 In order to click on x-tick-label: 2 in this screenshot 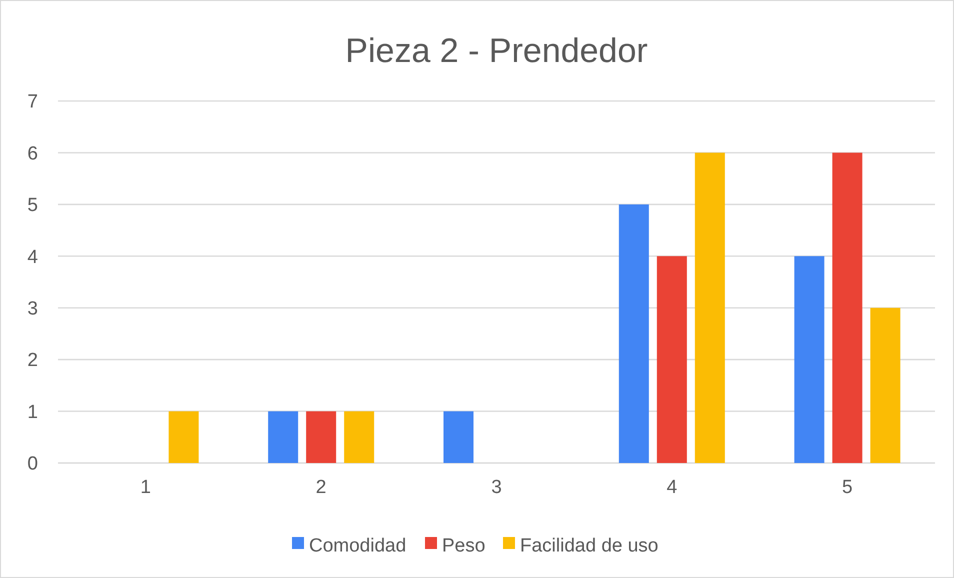, I will do `click(321, 487)`.